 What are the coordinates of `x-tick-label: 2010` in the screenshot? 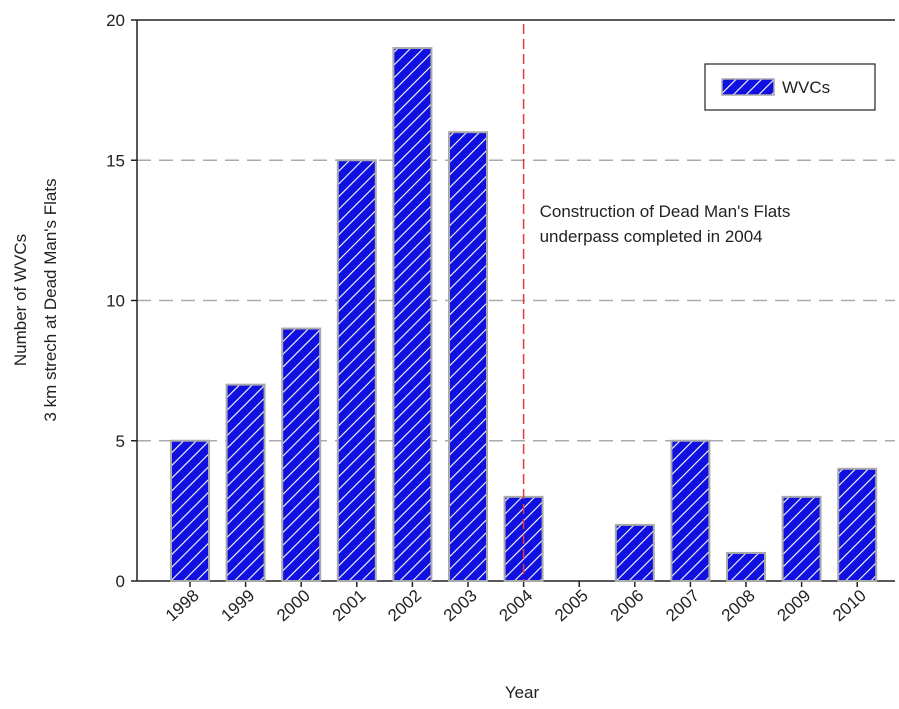 It's located at (849, 605).